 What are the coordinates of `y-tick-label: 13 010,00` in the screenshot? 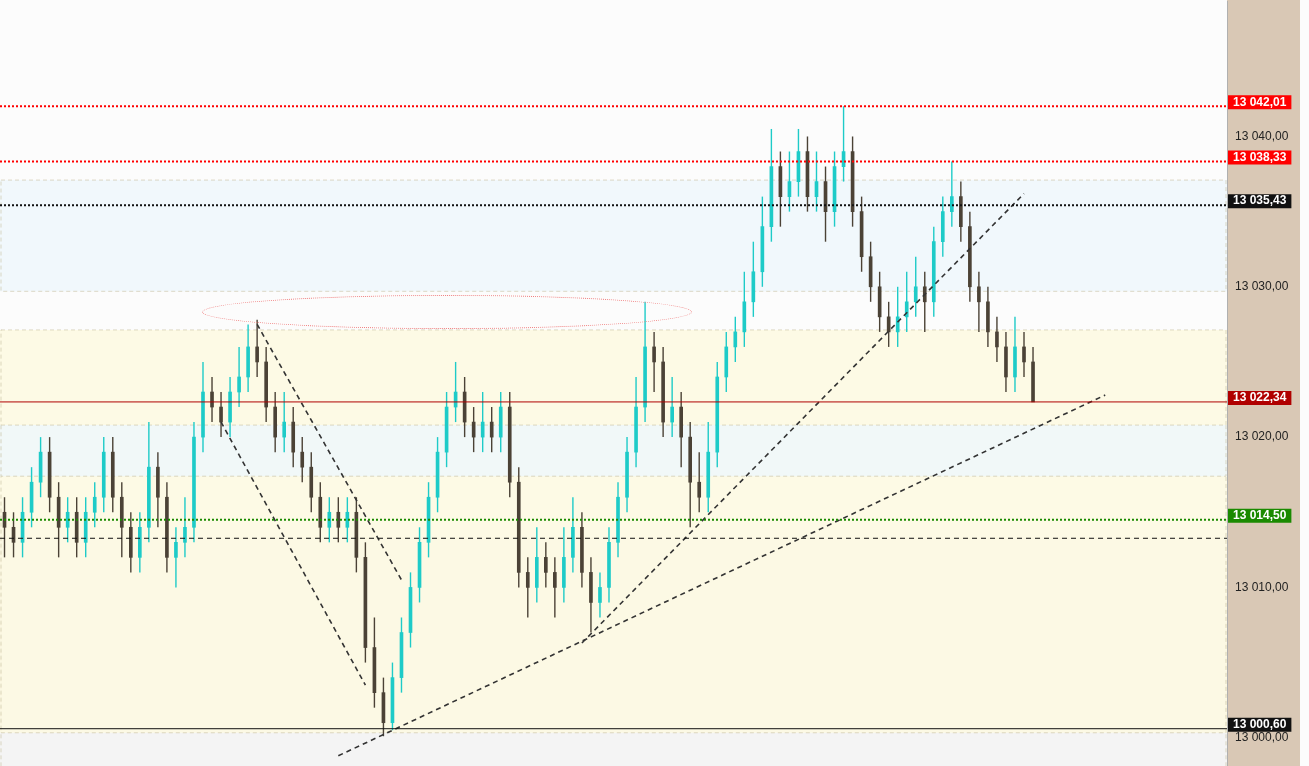 It's located at (1262, 586).